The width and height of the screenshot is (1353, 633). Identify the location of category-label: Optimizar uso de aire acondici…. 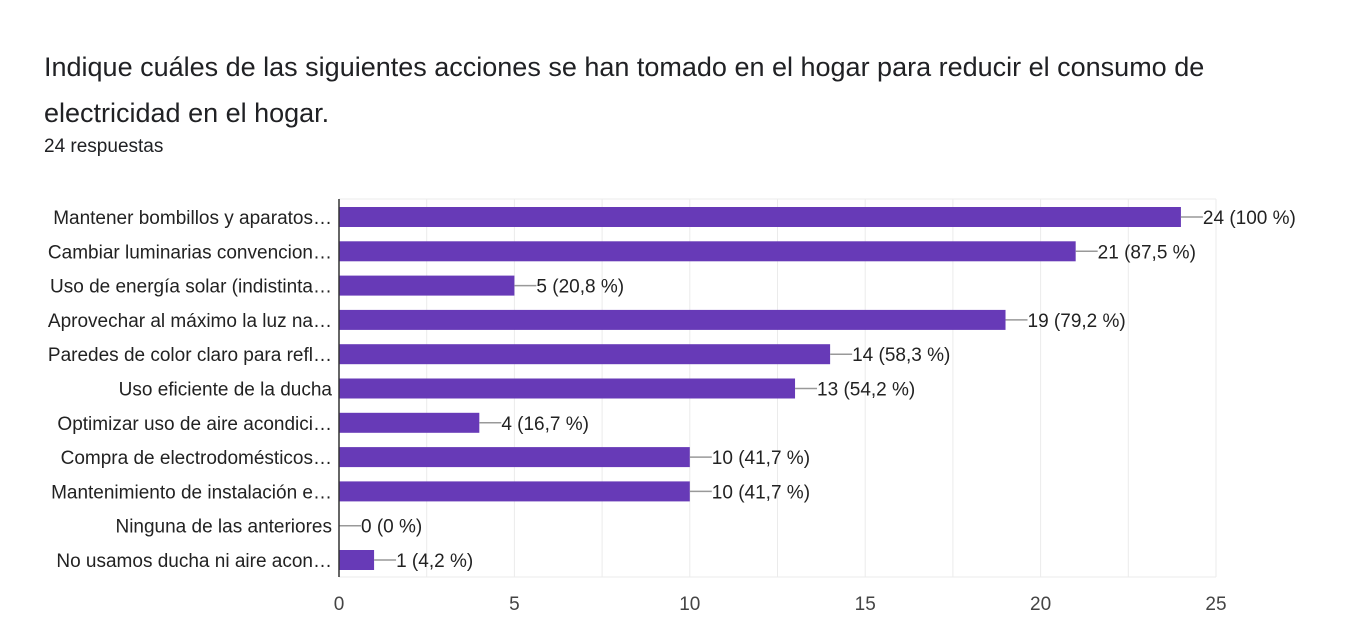
(194, 424).